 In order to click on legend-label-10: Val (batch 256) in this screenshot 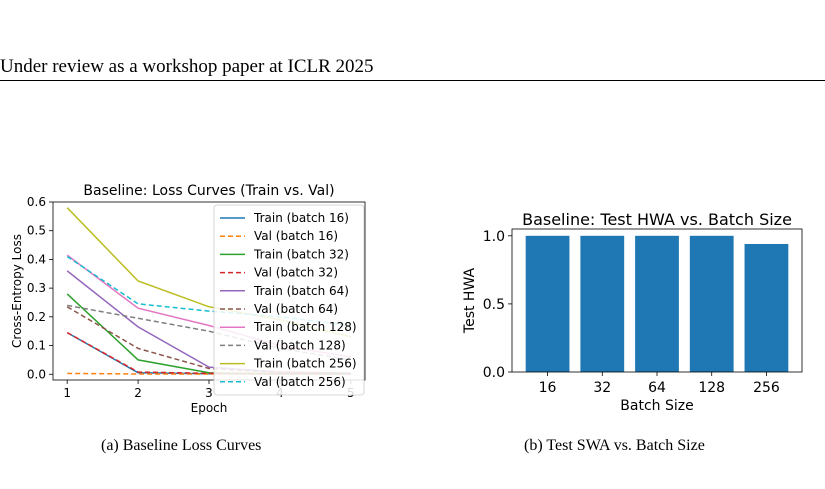, I will do `click(300, 382)`.